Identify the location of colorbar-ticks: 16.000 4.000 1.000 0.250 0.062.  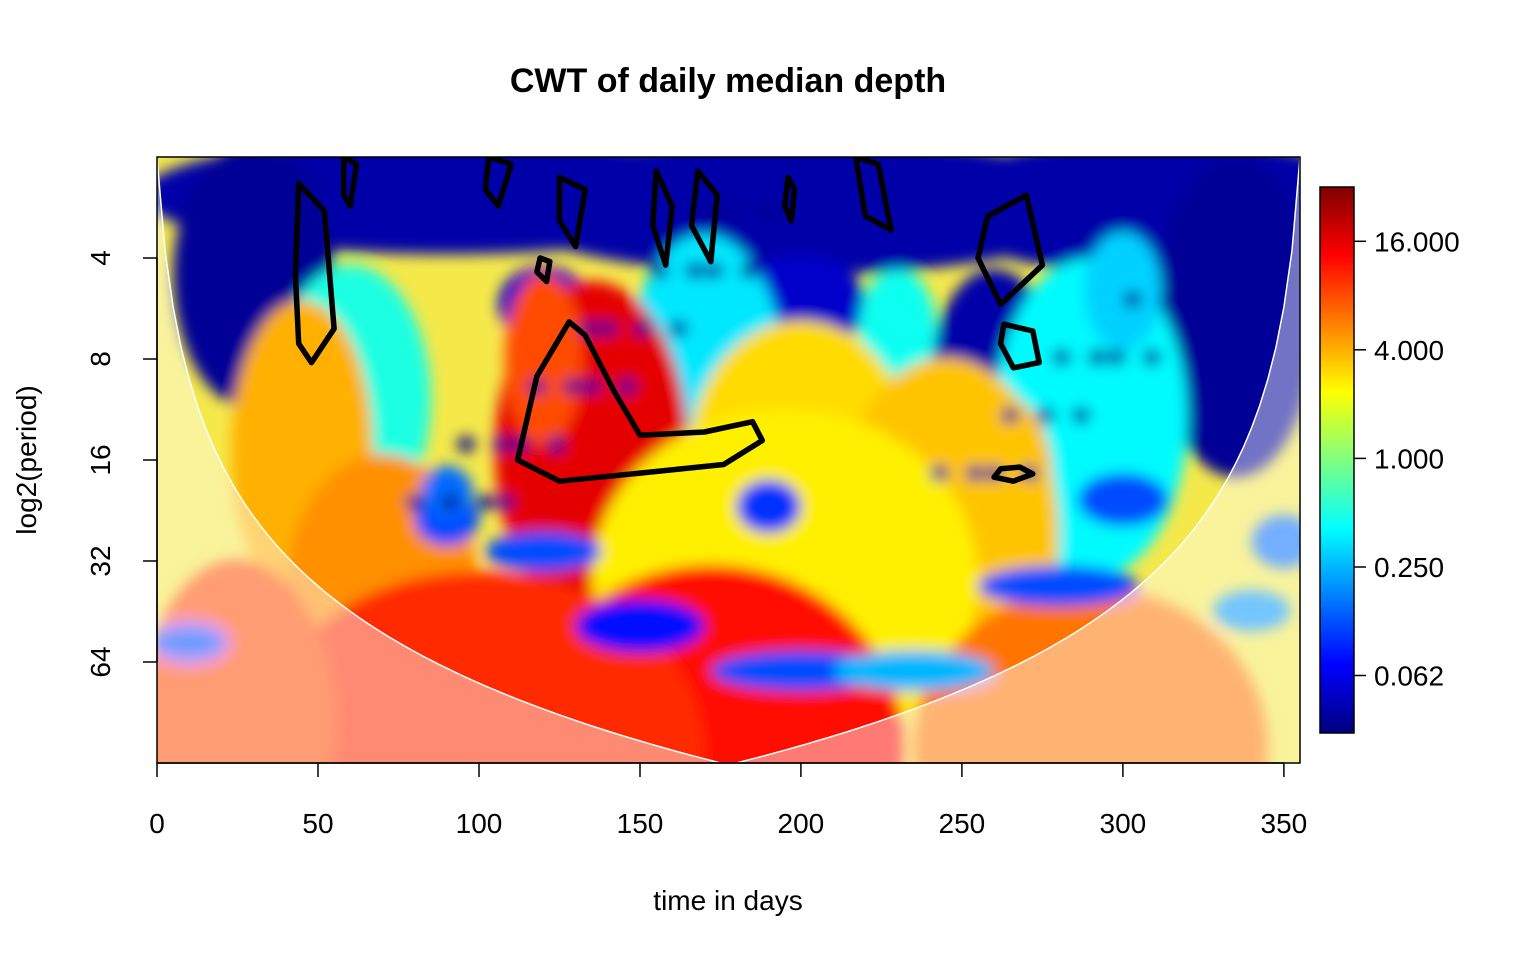
(1407, 459).